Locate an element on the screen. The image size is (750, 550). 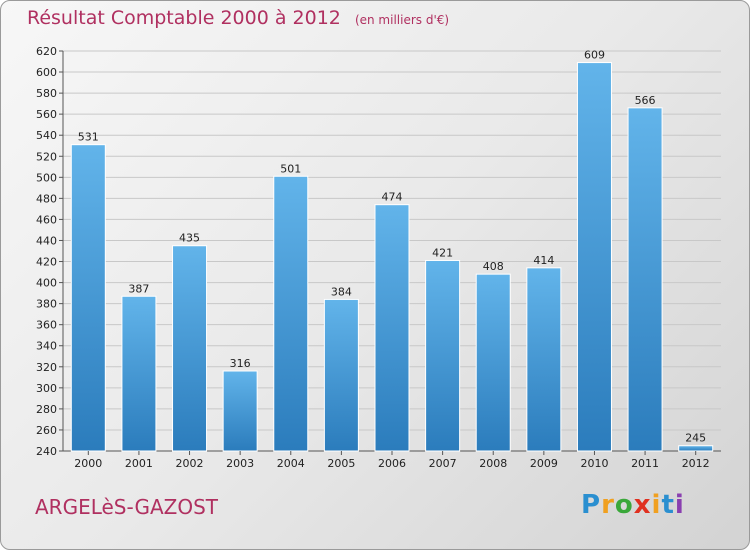
logo-letter: t is located at coordinates (668, 505).